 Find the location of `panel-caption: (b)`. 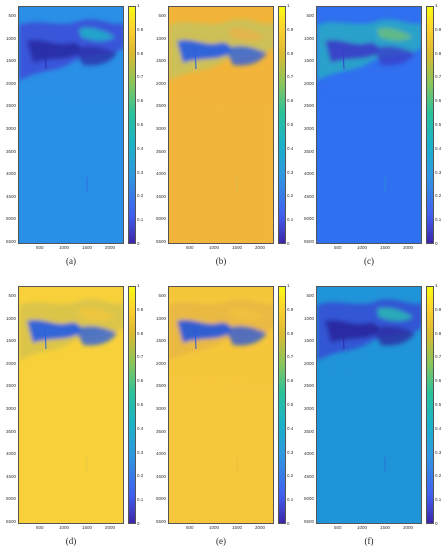

panel-caption: (b) is located at coordinates (221, 261).